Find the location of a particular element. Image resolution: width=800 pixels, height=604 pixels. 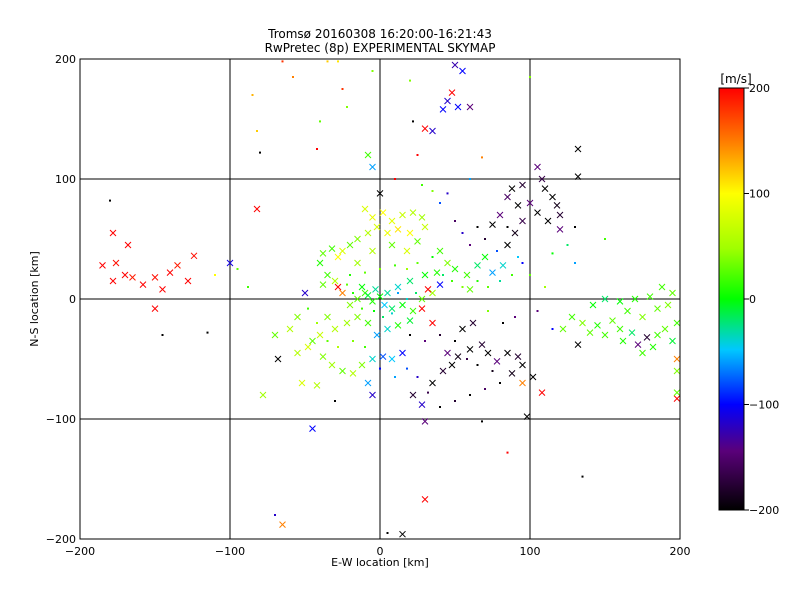

colorbar-tick-label: 200 is located at coordinates (759, 88).